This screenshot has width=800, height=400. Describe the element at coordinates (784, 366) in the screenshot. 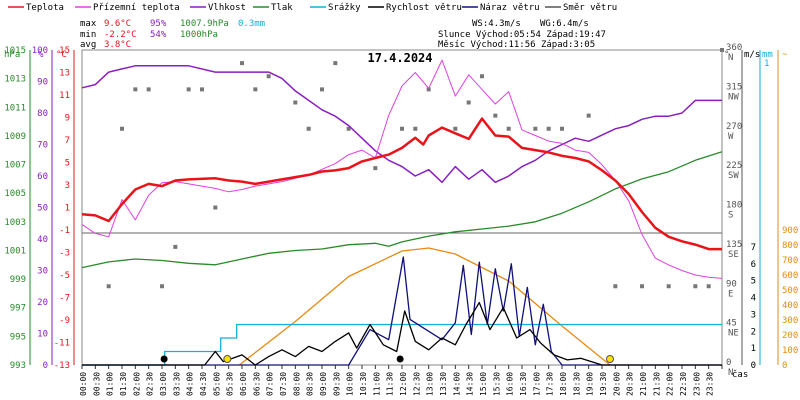

I see `km-tick-label: 0` at that location.